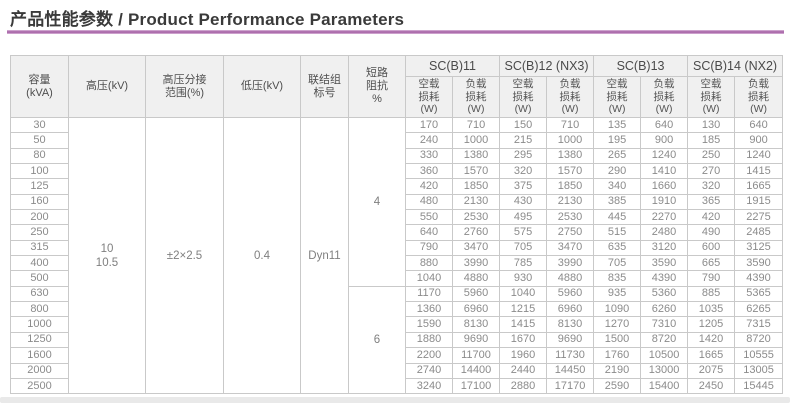 The image size is (790, 403). What do you see at coordinates (429, 324) in the screenshot?
I see `no-load-loss-cell: 1590` at bounding box center [429, 324].